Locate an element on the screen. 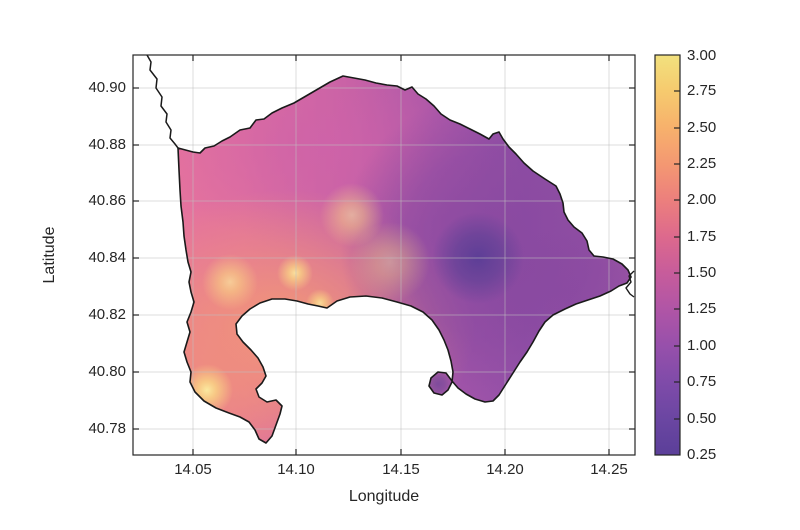 This screenshot has width=800, height=530. colorbar-ticks is located at coordinates (677, 255).